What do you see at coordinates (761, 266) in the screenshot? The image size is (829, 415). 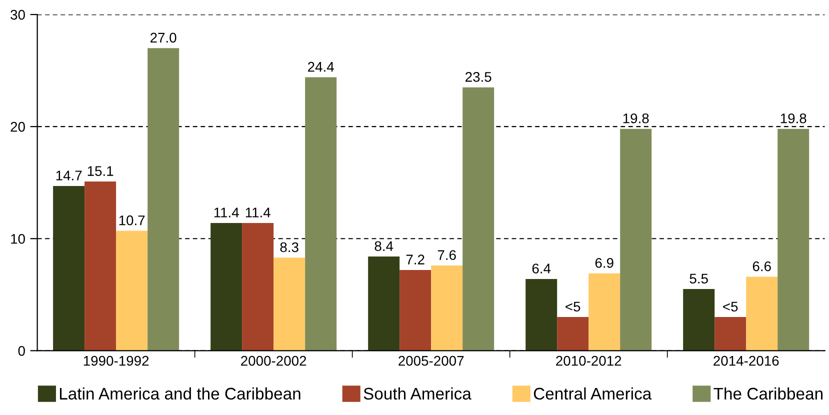 I see `data-label: 6.6` at bounding box center [761, 266].